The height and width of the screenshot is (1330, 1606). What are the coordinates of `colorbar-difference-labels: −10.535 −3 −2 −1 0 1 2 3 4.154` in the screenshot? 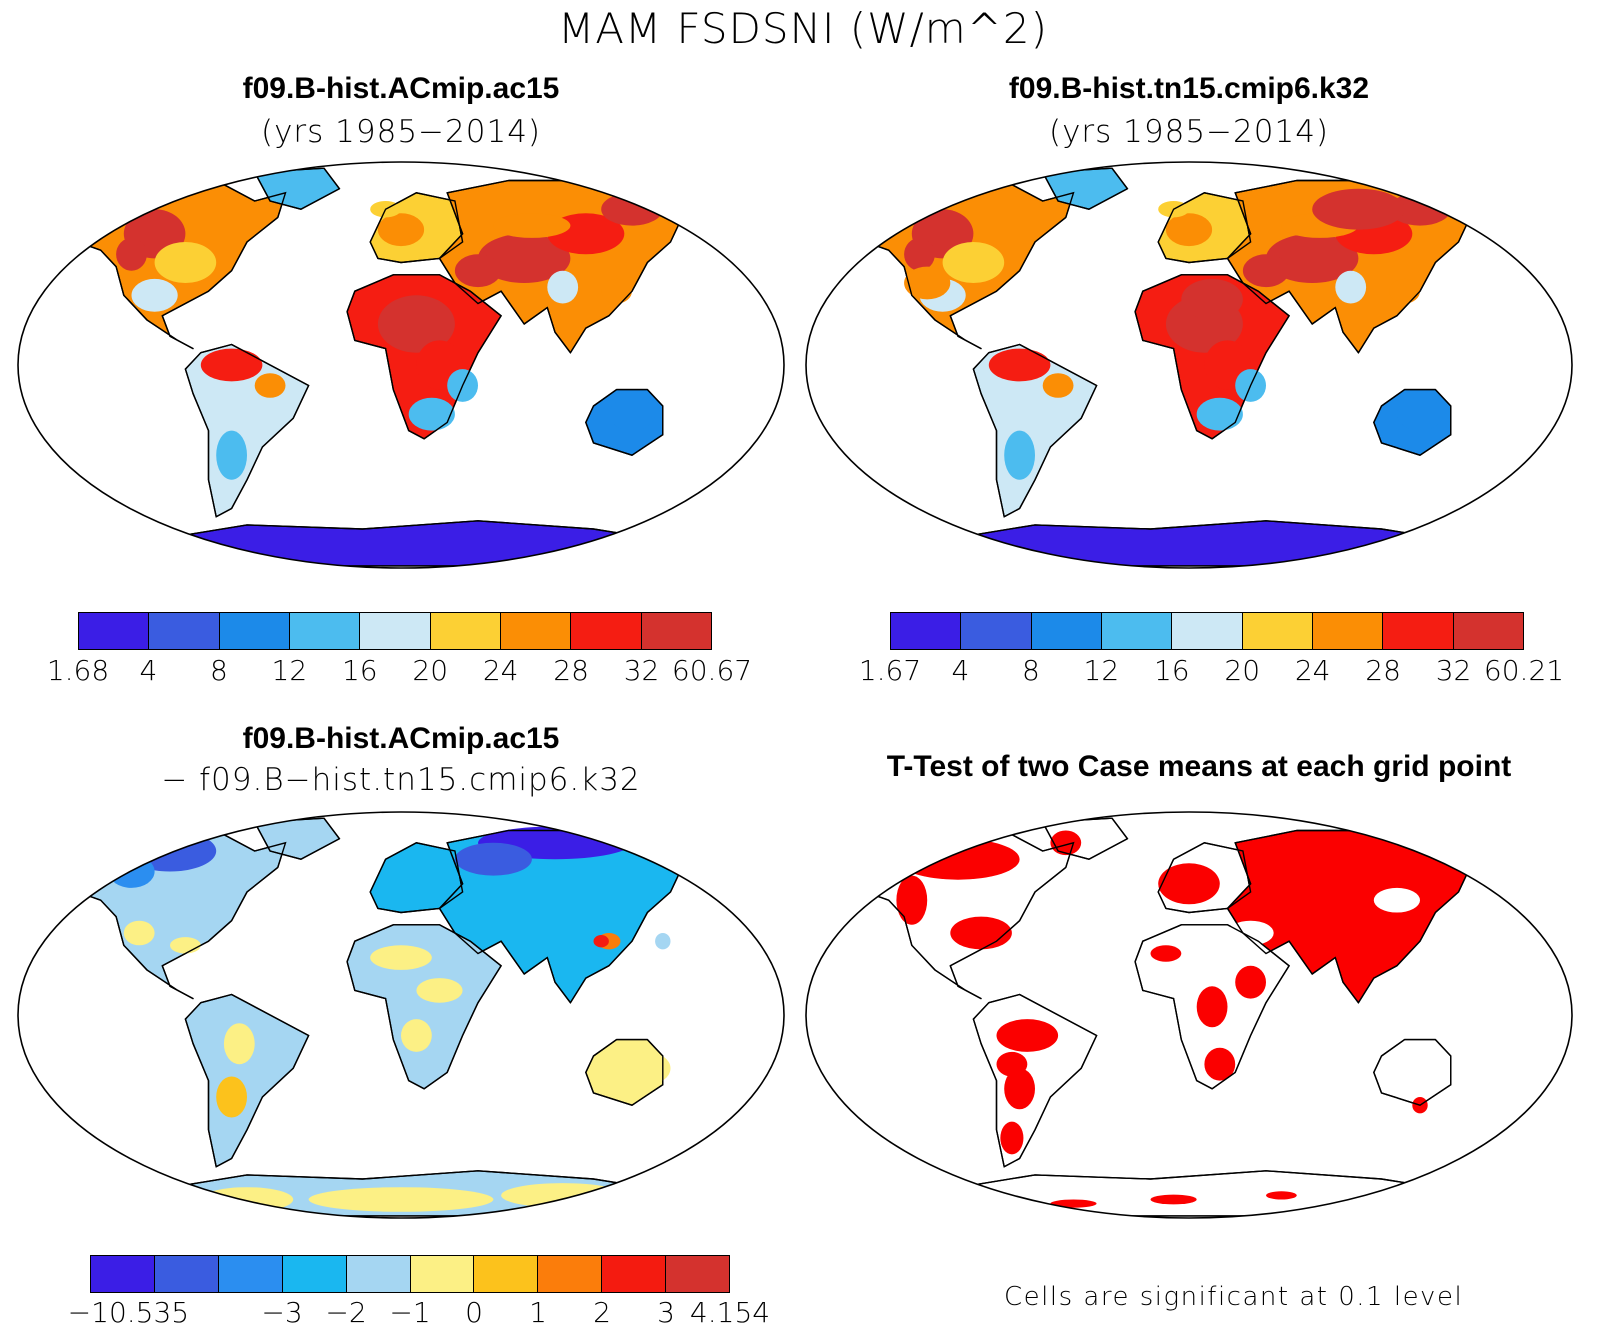 It's located at (419, 1313).